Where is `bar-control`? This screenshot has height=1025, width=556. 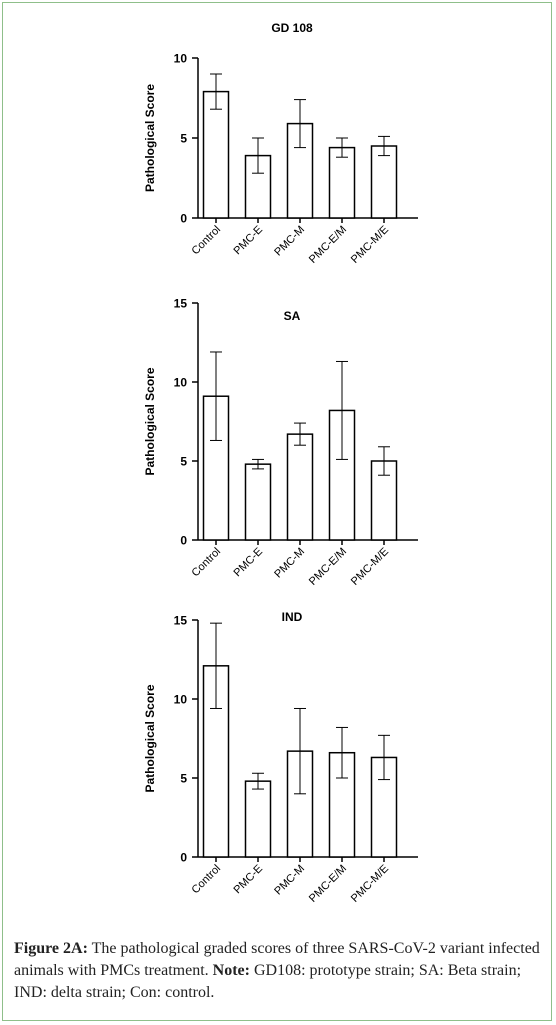
bar-control is located at coordinates (216, 154).